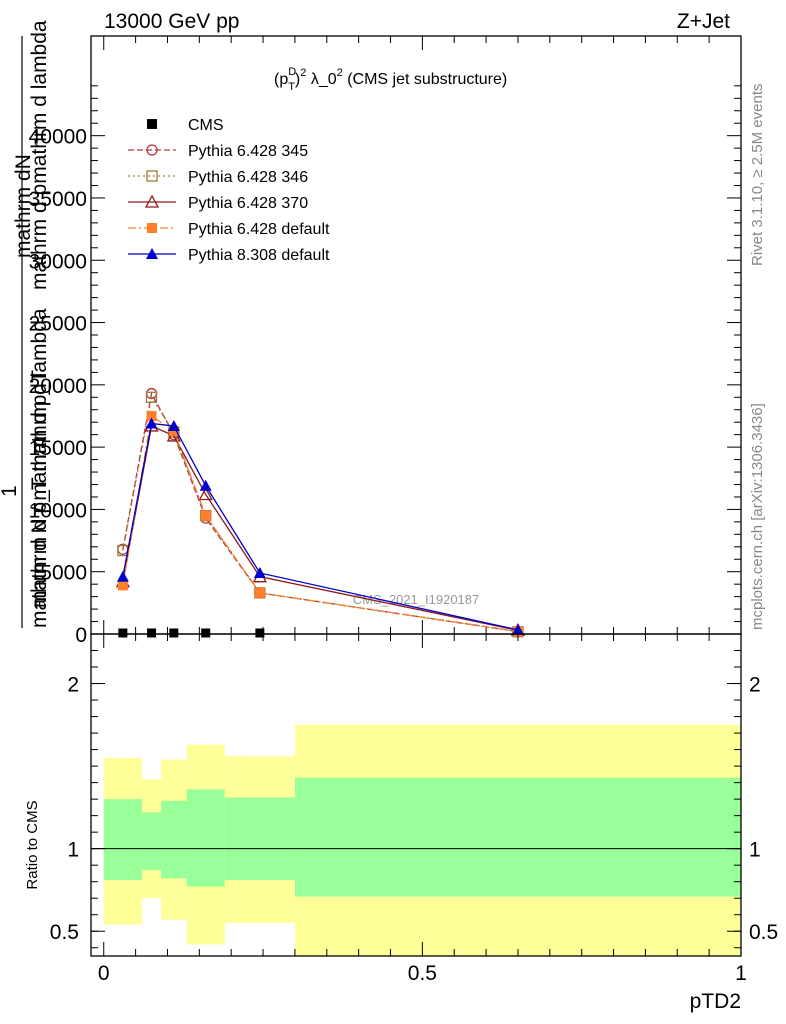  I want to click on legend-entry: Pythia 6.428 default, so click(229, 229).